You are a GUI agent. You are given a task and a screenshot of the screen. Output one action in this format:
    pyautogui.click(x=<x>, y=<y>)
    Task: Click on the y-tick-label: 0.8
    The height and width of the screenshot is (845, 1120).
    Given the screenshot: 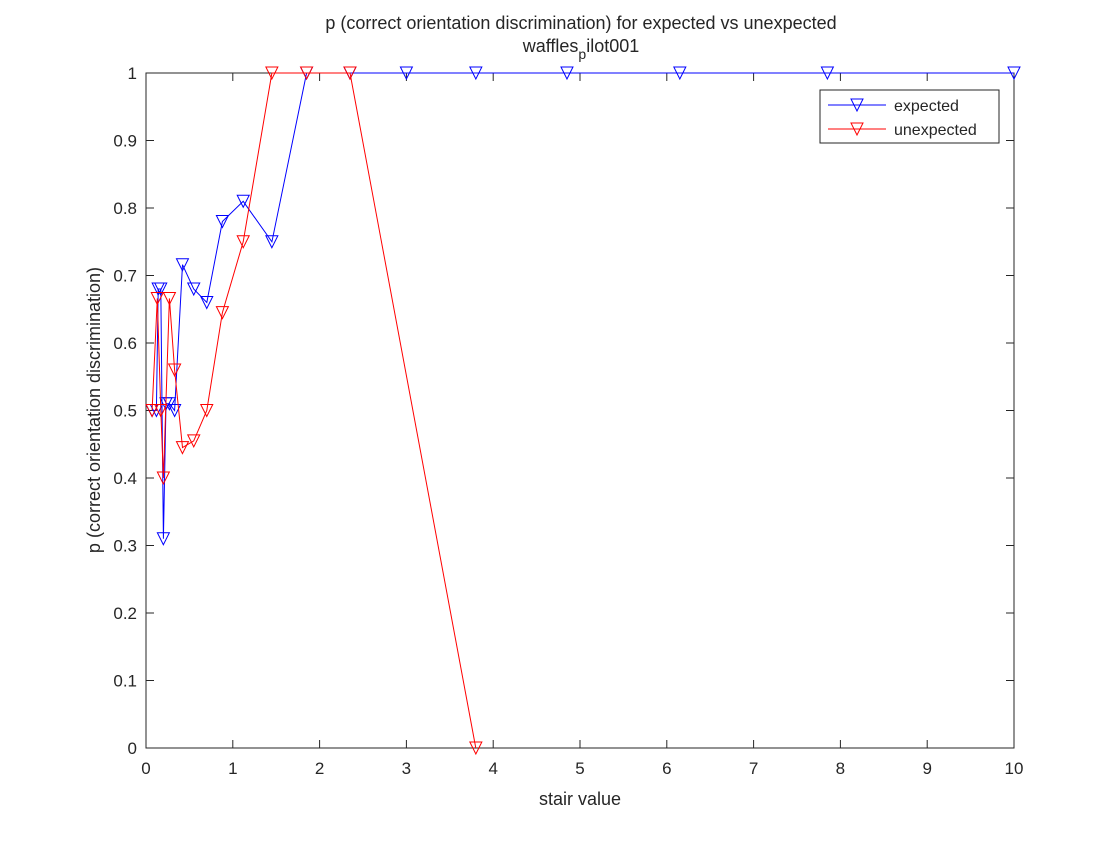 What is the action you would take?
    pyautogui.click(x=125, y=208)
    